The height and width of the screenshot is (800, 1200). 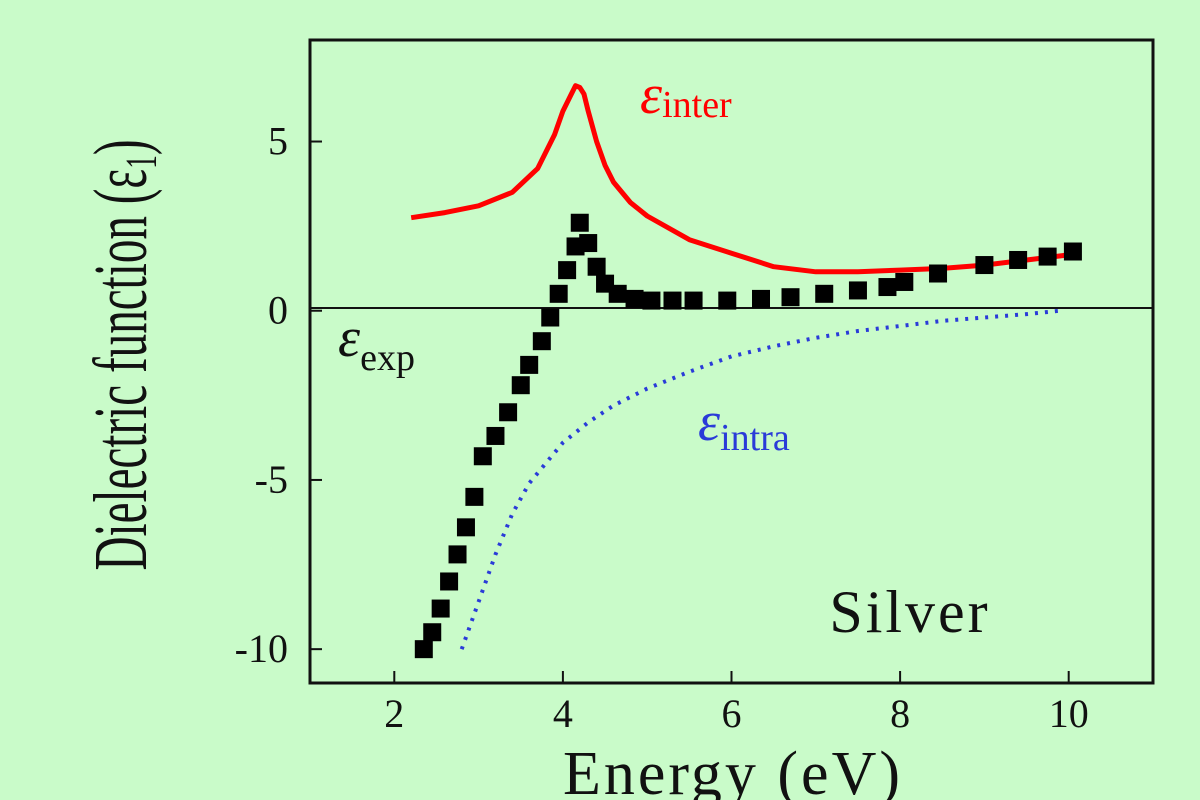 What do you see at coordinates (394, 713) in the screenshot?
I see `x-tick-label: 2` at bounding box center [394, 713].